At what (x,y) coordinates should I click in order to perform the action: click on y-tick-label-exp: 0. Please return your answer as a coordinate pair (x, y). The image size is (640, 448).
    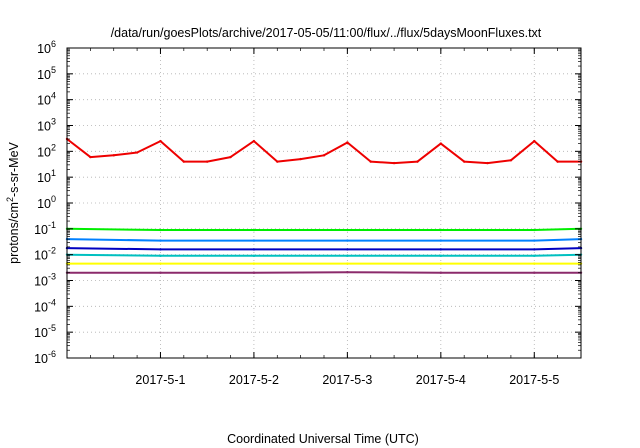
    Looking at the image, I should click on (53, 199).